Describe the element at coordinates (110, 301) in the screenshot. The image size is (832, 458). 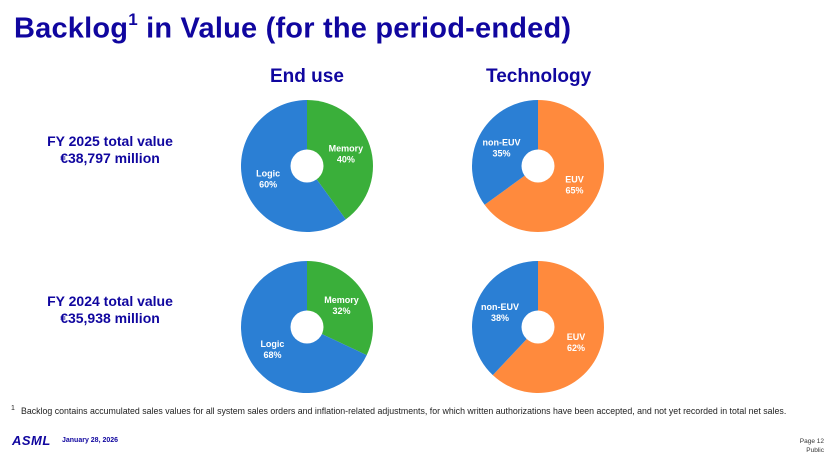
I see `row-label-line: FY 2024 total value` at that location.